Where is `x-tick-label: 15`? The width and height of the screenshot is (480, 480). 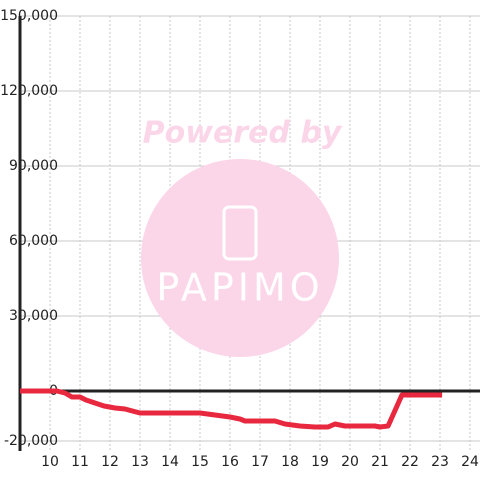 x-tick-label: 15 is located at coordinates (200, 462).